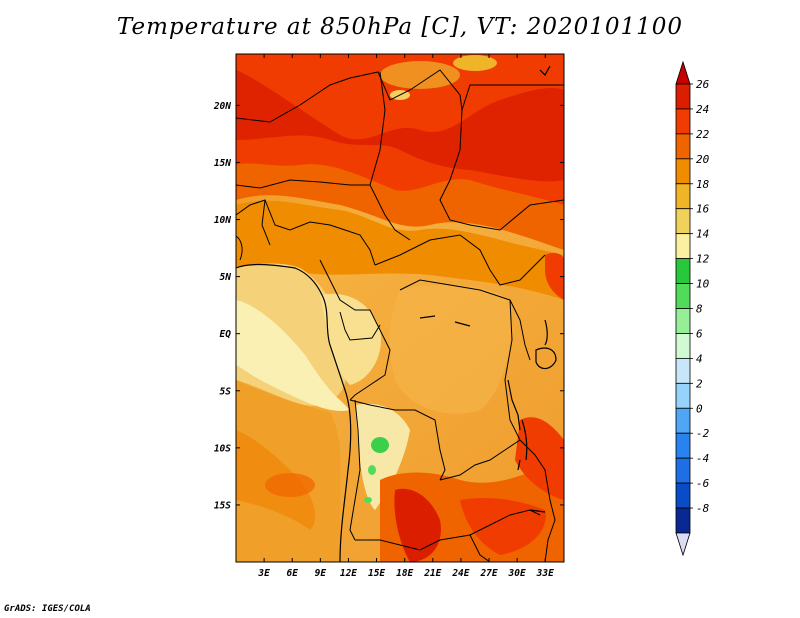  What do you see at coordinates (683, 72) in the screenshot?
I see `colorbar-top-triangle` at bounding box center [683, 72].